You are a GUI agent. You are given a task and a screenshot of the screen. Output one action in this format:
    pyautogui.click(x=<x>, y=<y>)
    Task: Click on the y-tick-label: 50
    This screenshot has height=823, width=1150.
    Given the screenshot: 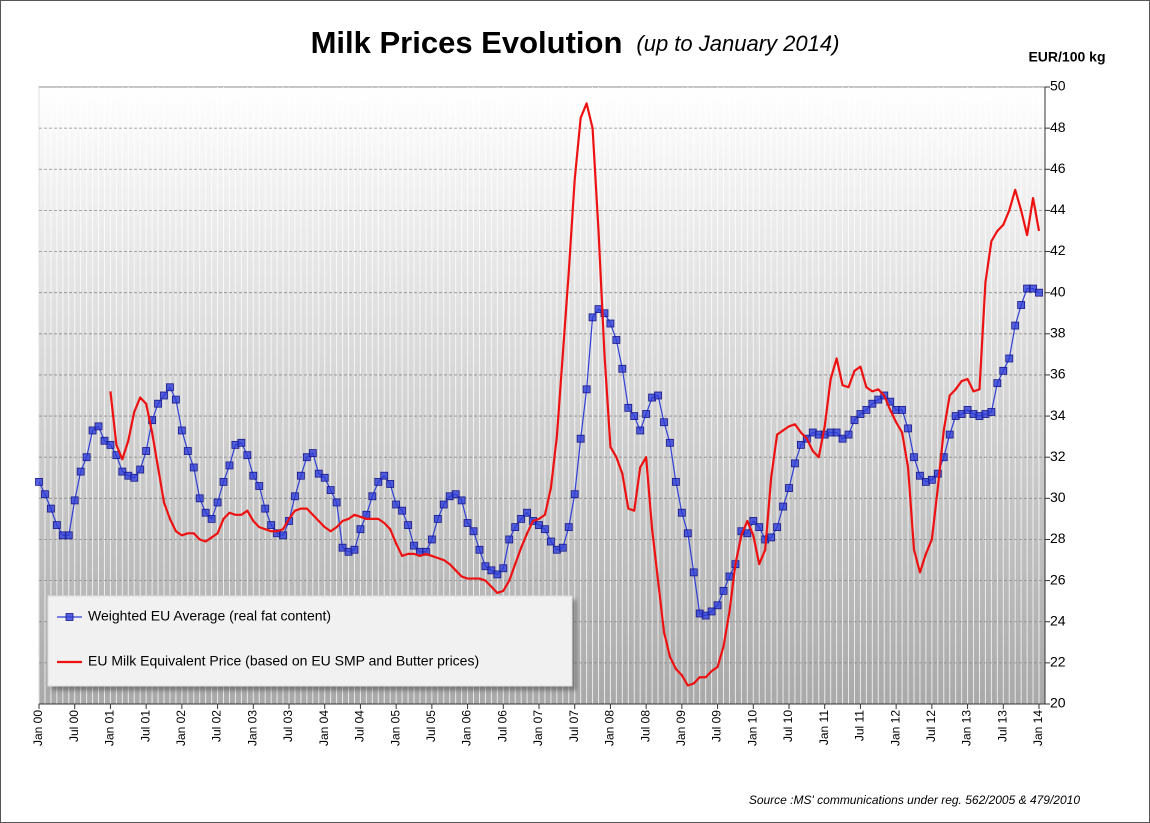 What is the action you would take?
    pyautogui.click(x=1058, y=86)
    